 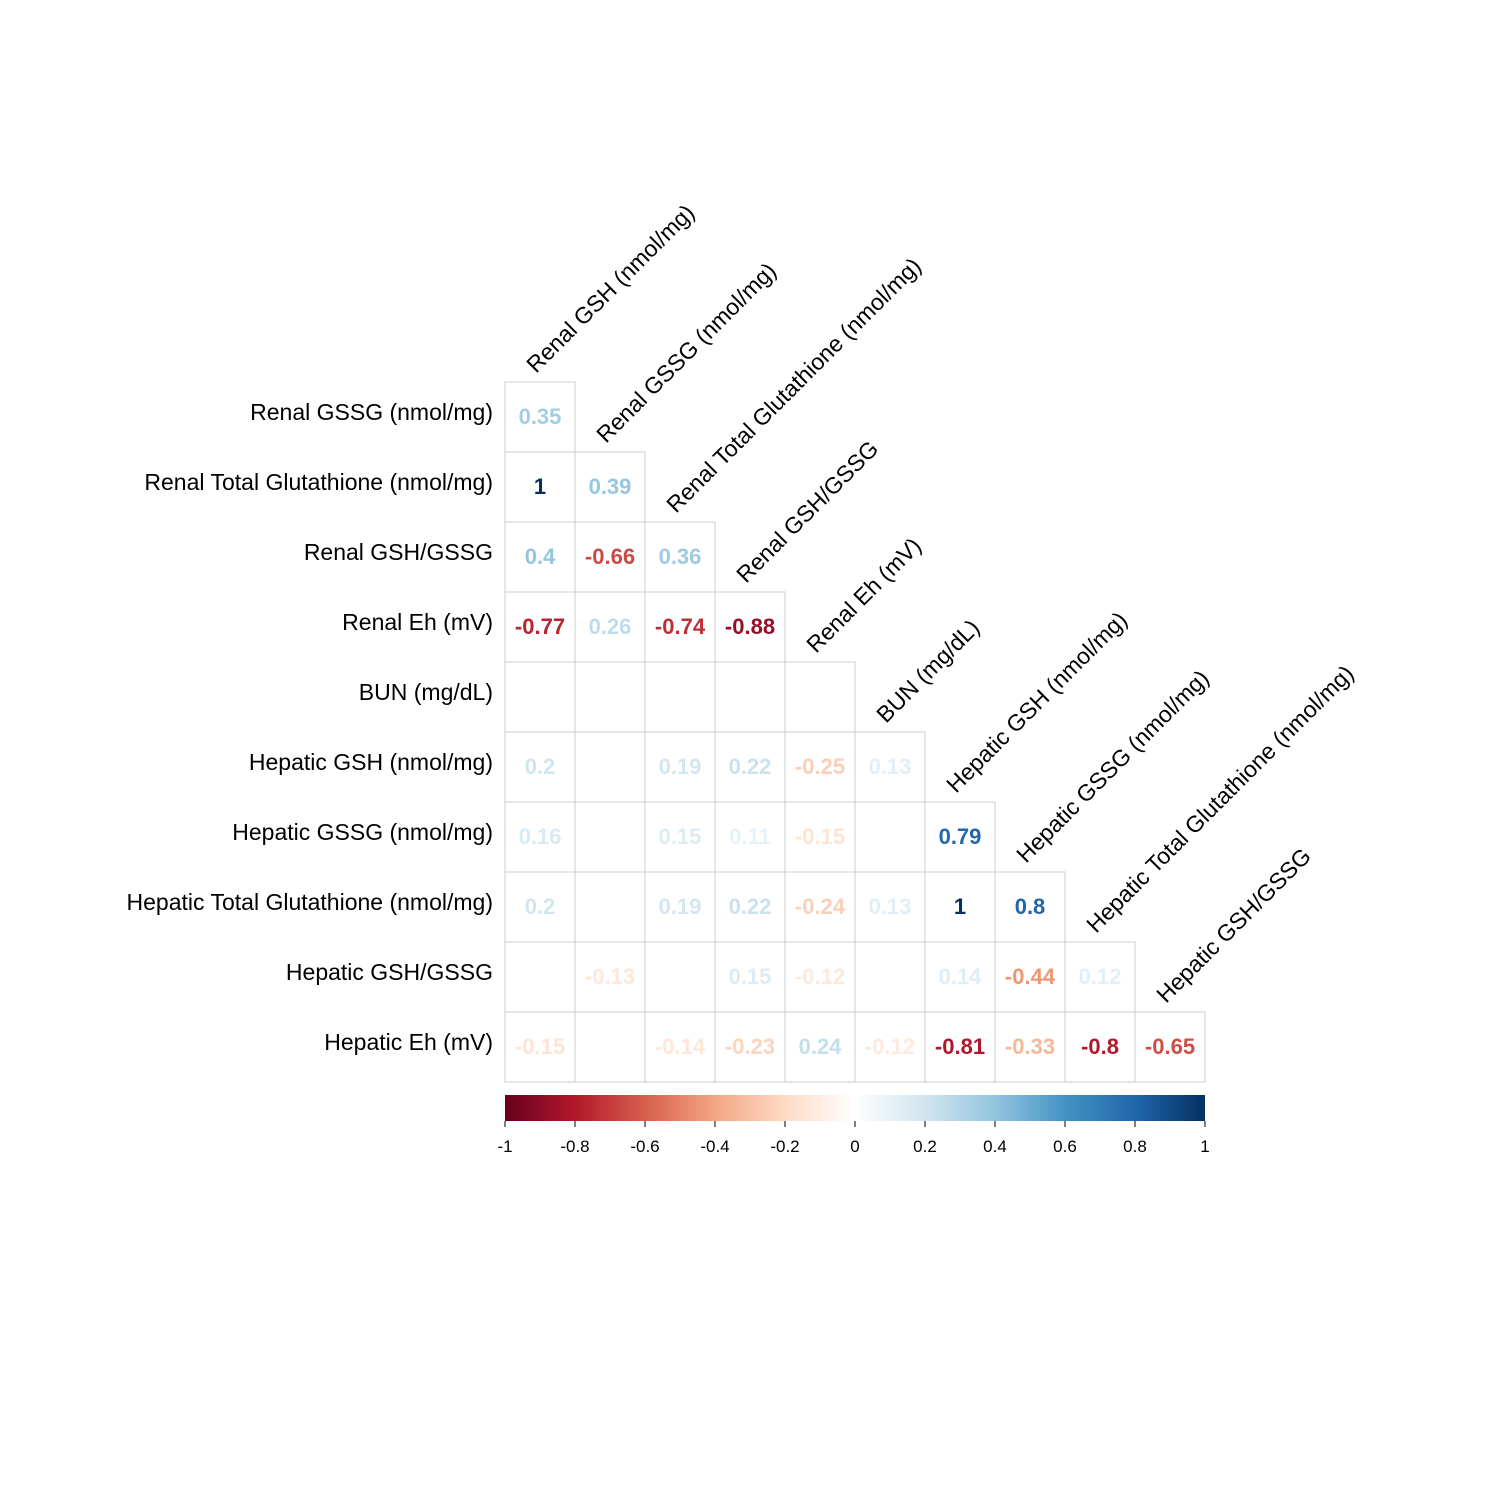 What do you see at coordinates (925, 1146) in the screenshot?
I see `colorbar-tick-label: 0.2` at bounding box center [925, 1146].